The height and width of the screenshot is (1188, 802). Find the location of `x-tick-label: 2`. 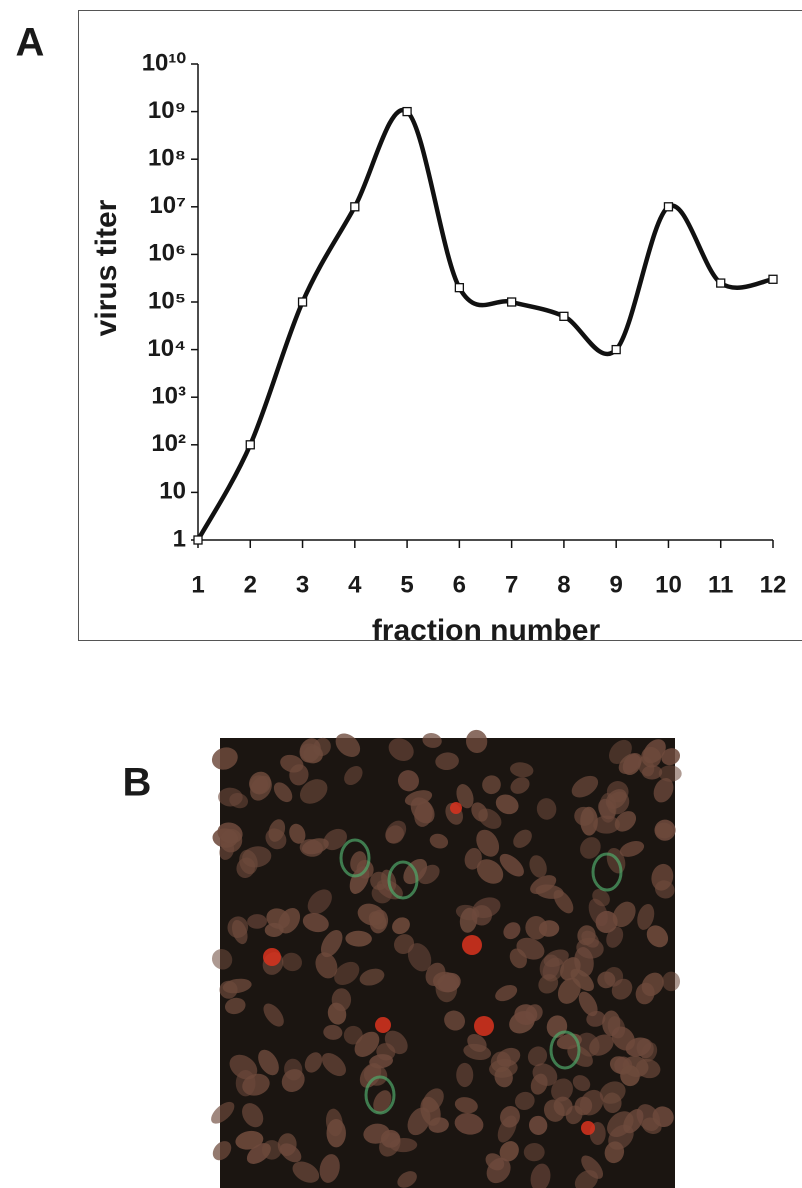

x-tick-label: 2 is located at coordinates (250, 584).